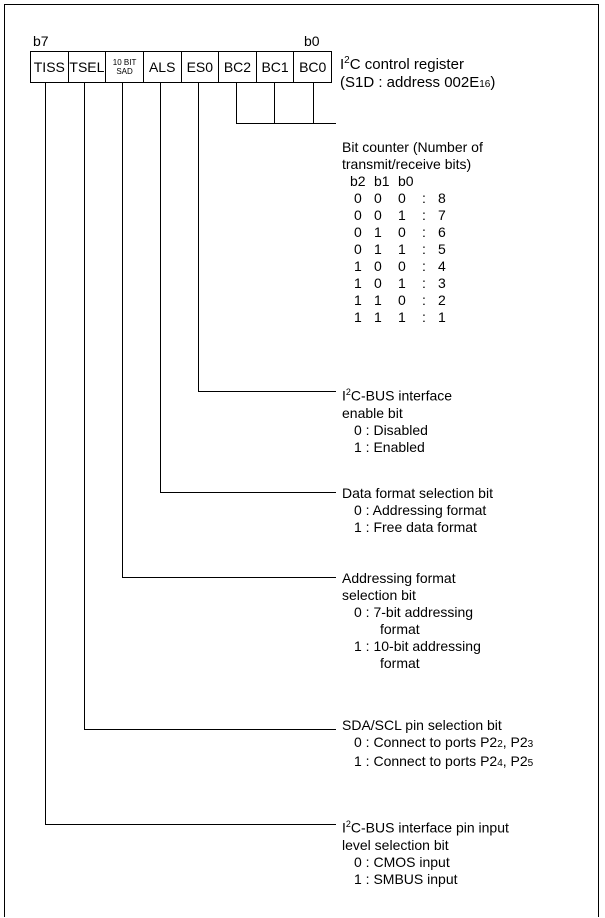  I want to click on sad-title-1: Addressing format, so click(399, 578).